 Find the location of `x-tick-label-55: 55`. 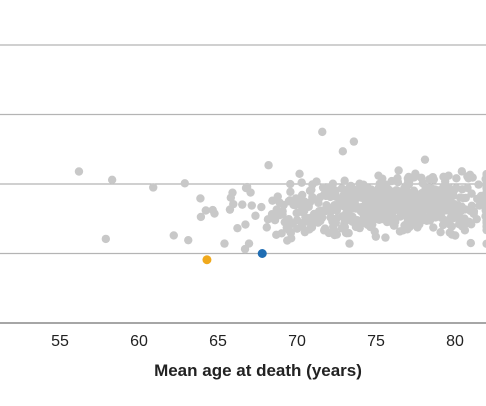

x-tick-label-55: 55 is located at coordinates (60, 341).